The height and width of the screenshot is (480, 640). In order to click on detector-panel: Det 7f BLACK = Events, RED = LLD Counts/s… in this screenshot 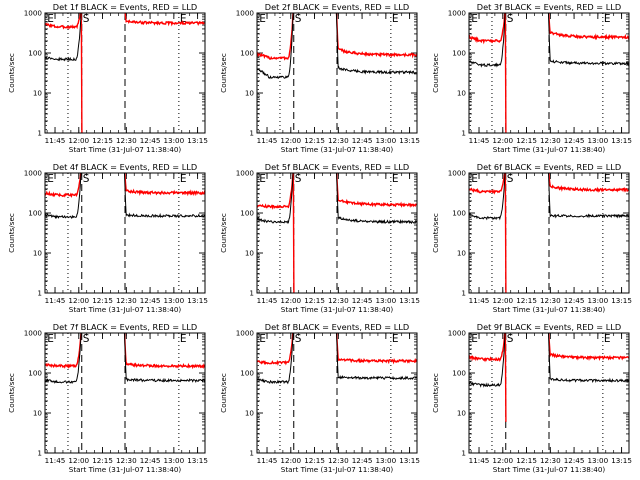, I will do `click(107, 398)`.